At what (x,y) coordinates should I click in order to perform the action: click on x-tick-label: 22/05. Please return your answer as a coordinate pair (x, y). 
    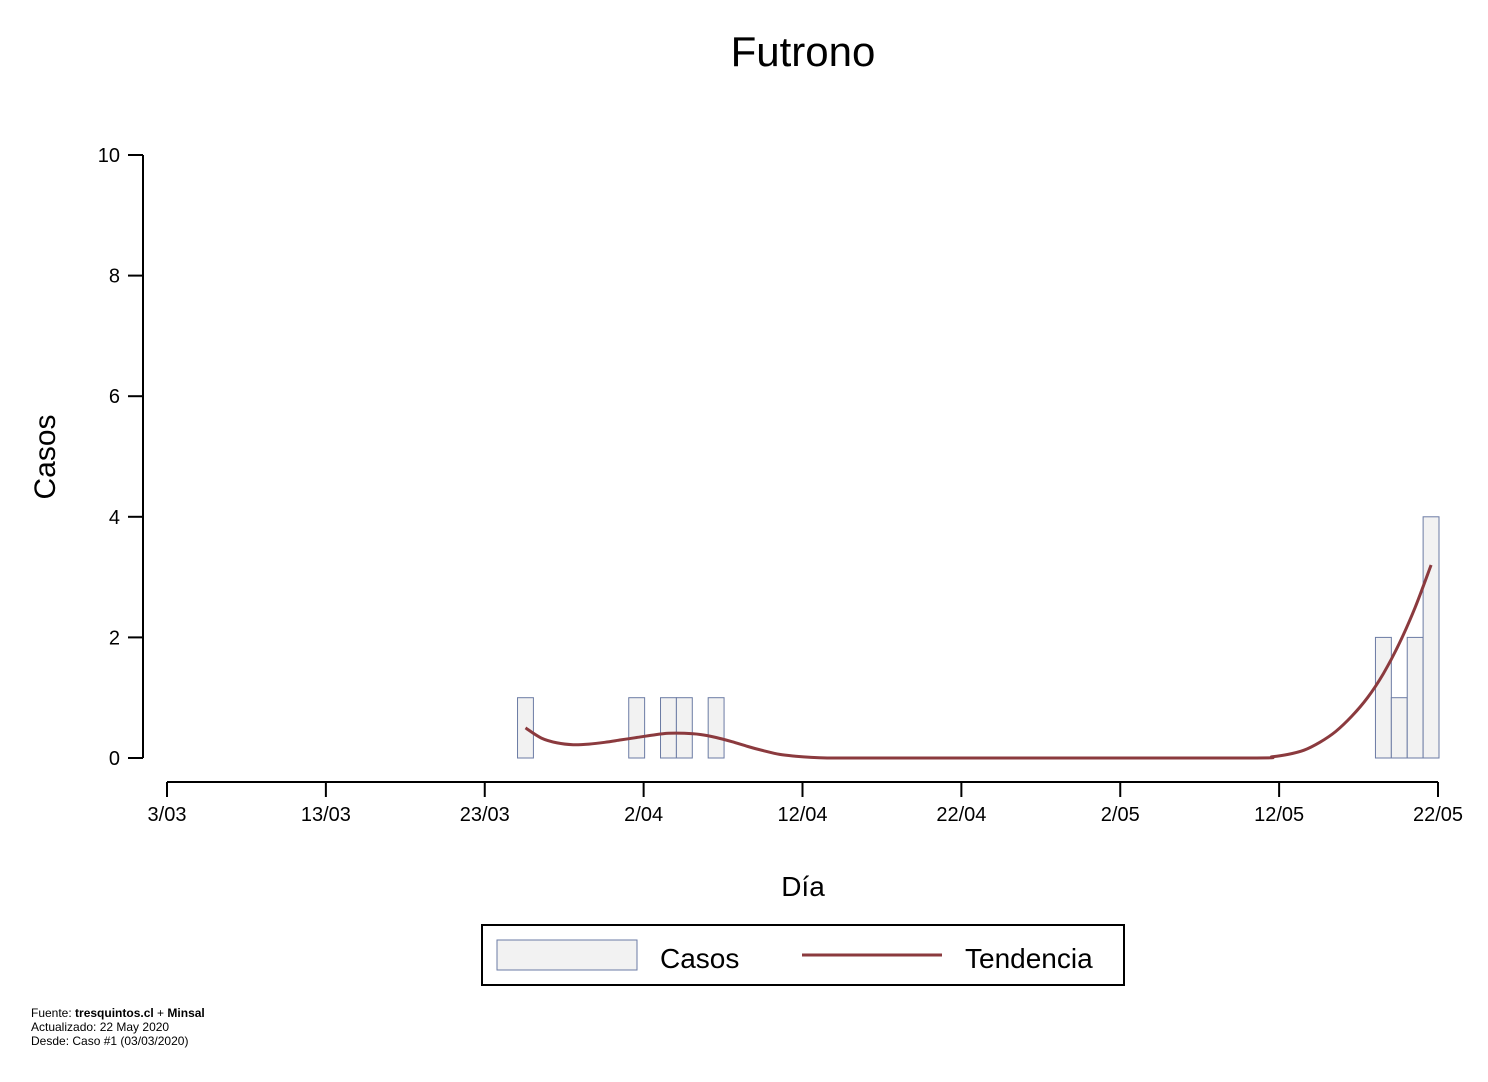
    Looking at the image, I should click on (1438, 815).